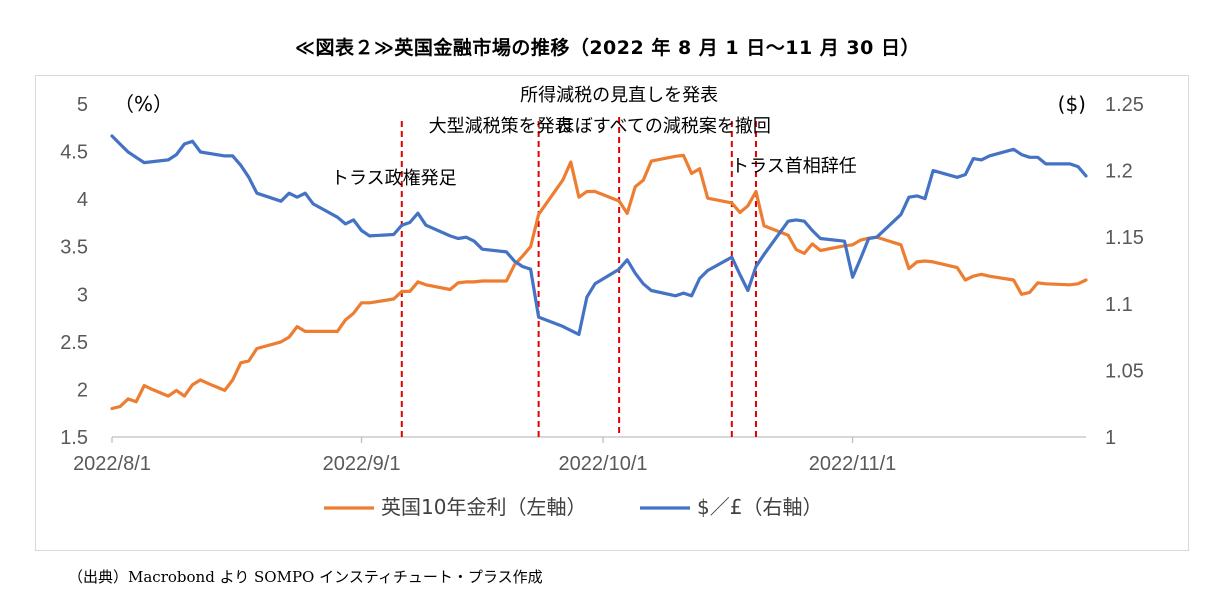 This screenshot has height=601, width=1215. What do you see at coordinates (362, 464) in the screenshot?
I see `x-tick-label: 2022/9/1` at bounding box center [362, 464].